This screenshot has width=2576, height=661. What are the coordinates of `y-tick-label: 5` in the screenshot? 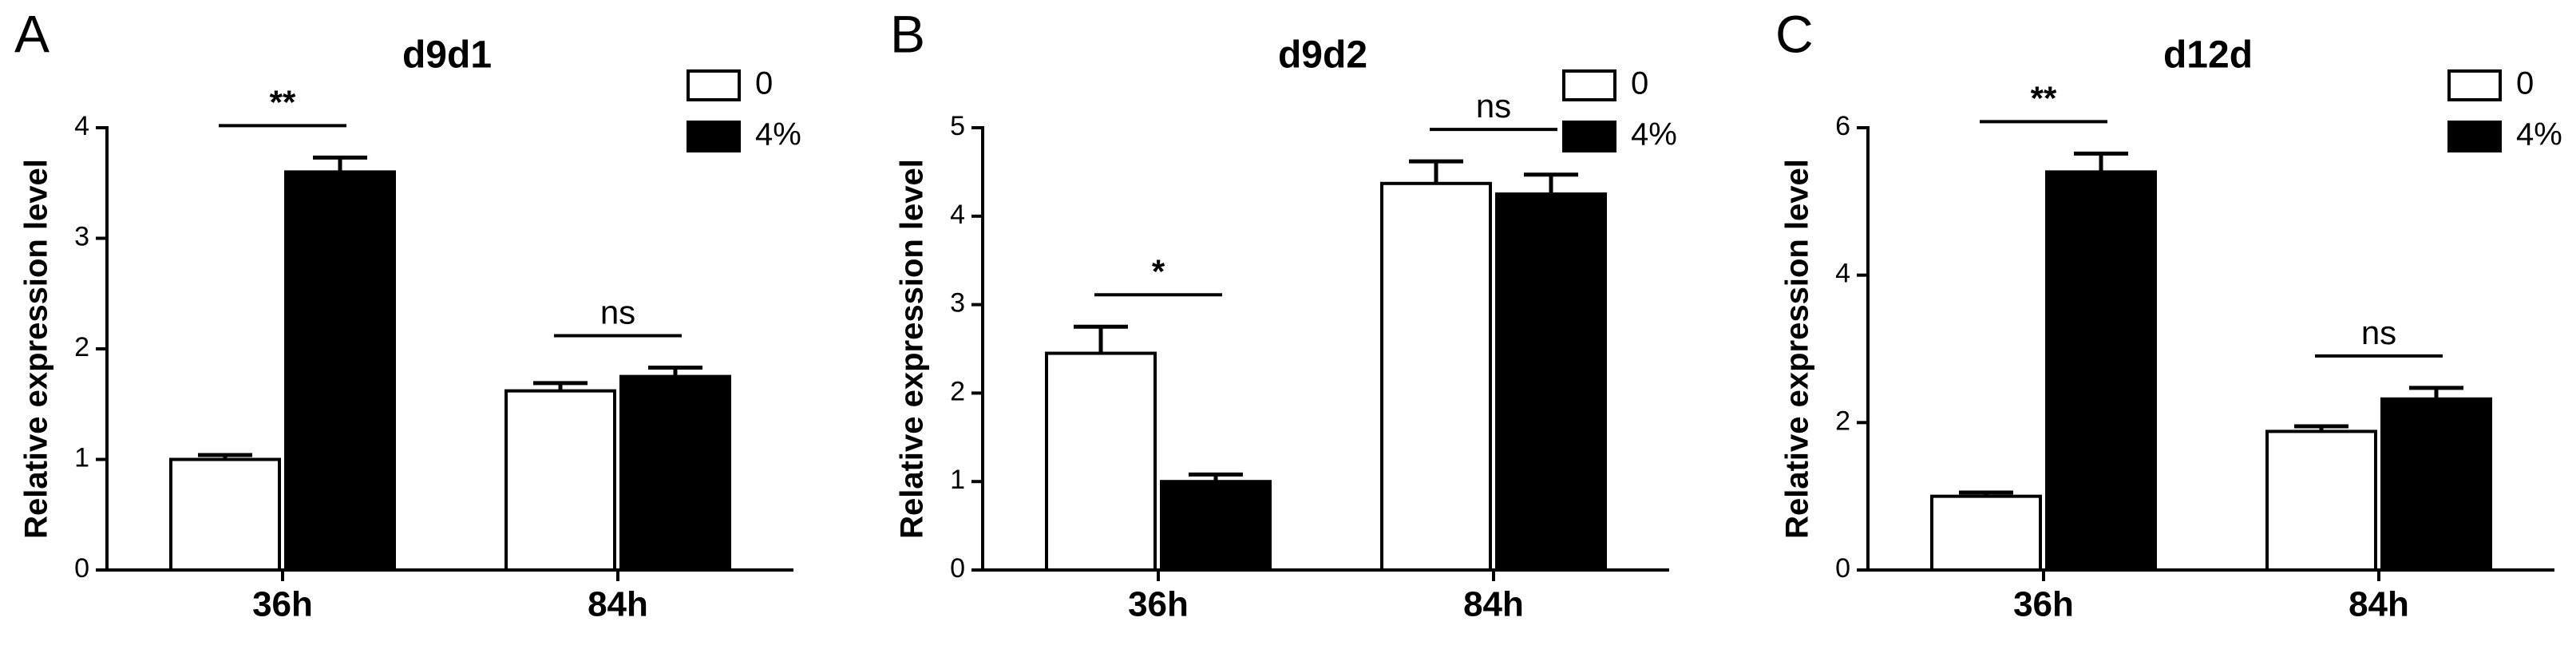 It's located at (957, 126).